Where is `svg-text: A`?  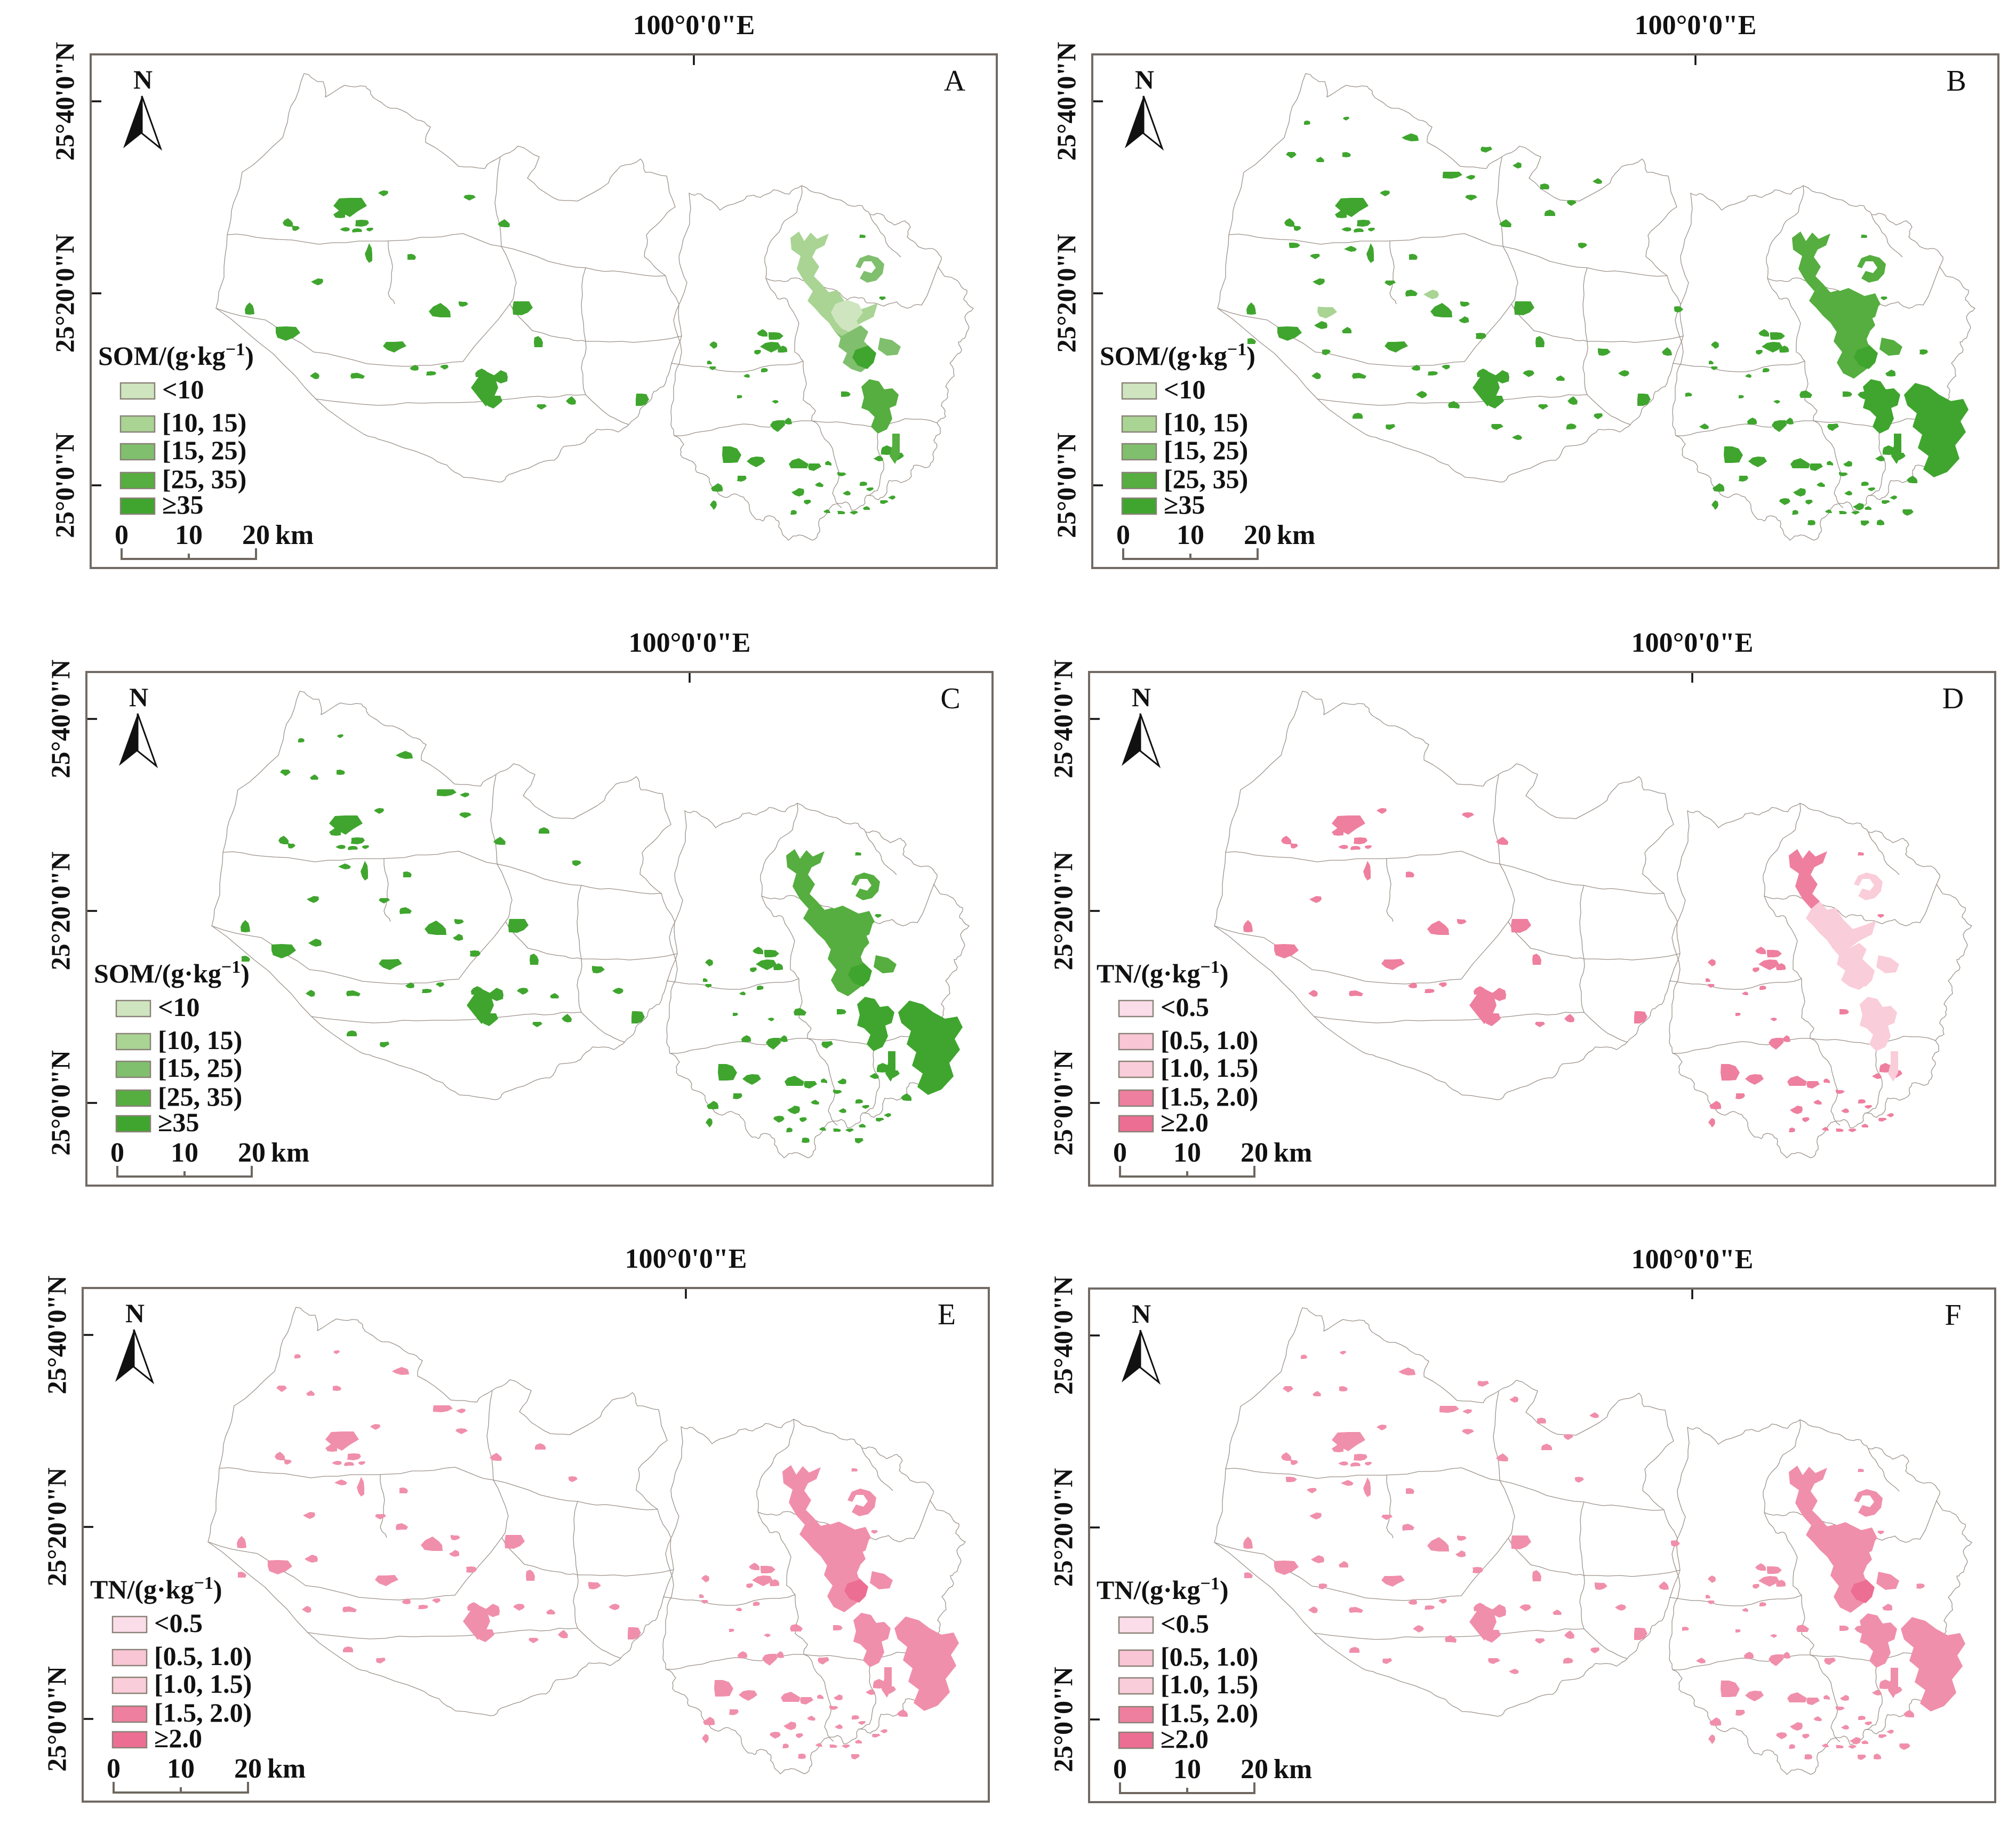
svg-text: A is located at coordinates (955, 81).